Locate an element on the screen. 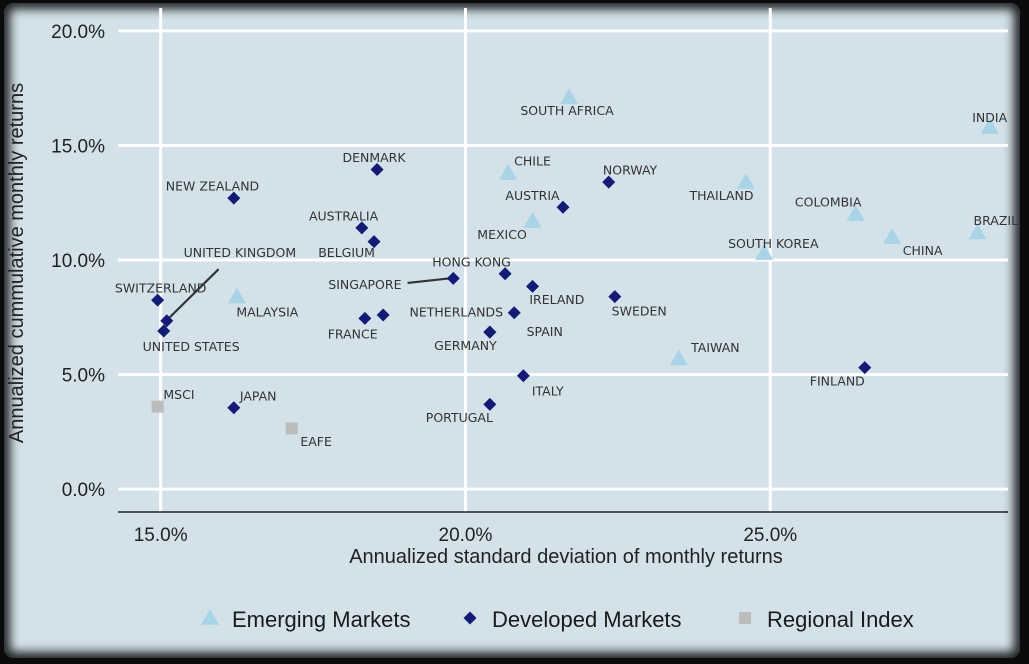 This screenshot has width=1029, height=664. point-label: INDIA is located at coordinates (989, 117).